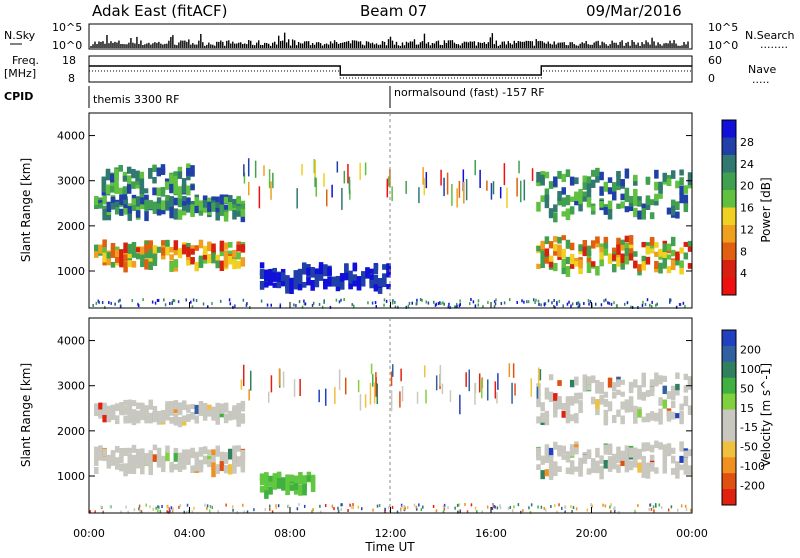 The width and height of the screenshot is (800, 558). Describe the element at coordinates (190, 533) in the screenshot. I see `x-tick-label: 04:00` at that location.